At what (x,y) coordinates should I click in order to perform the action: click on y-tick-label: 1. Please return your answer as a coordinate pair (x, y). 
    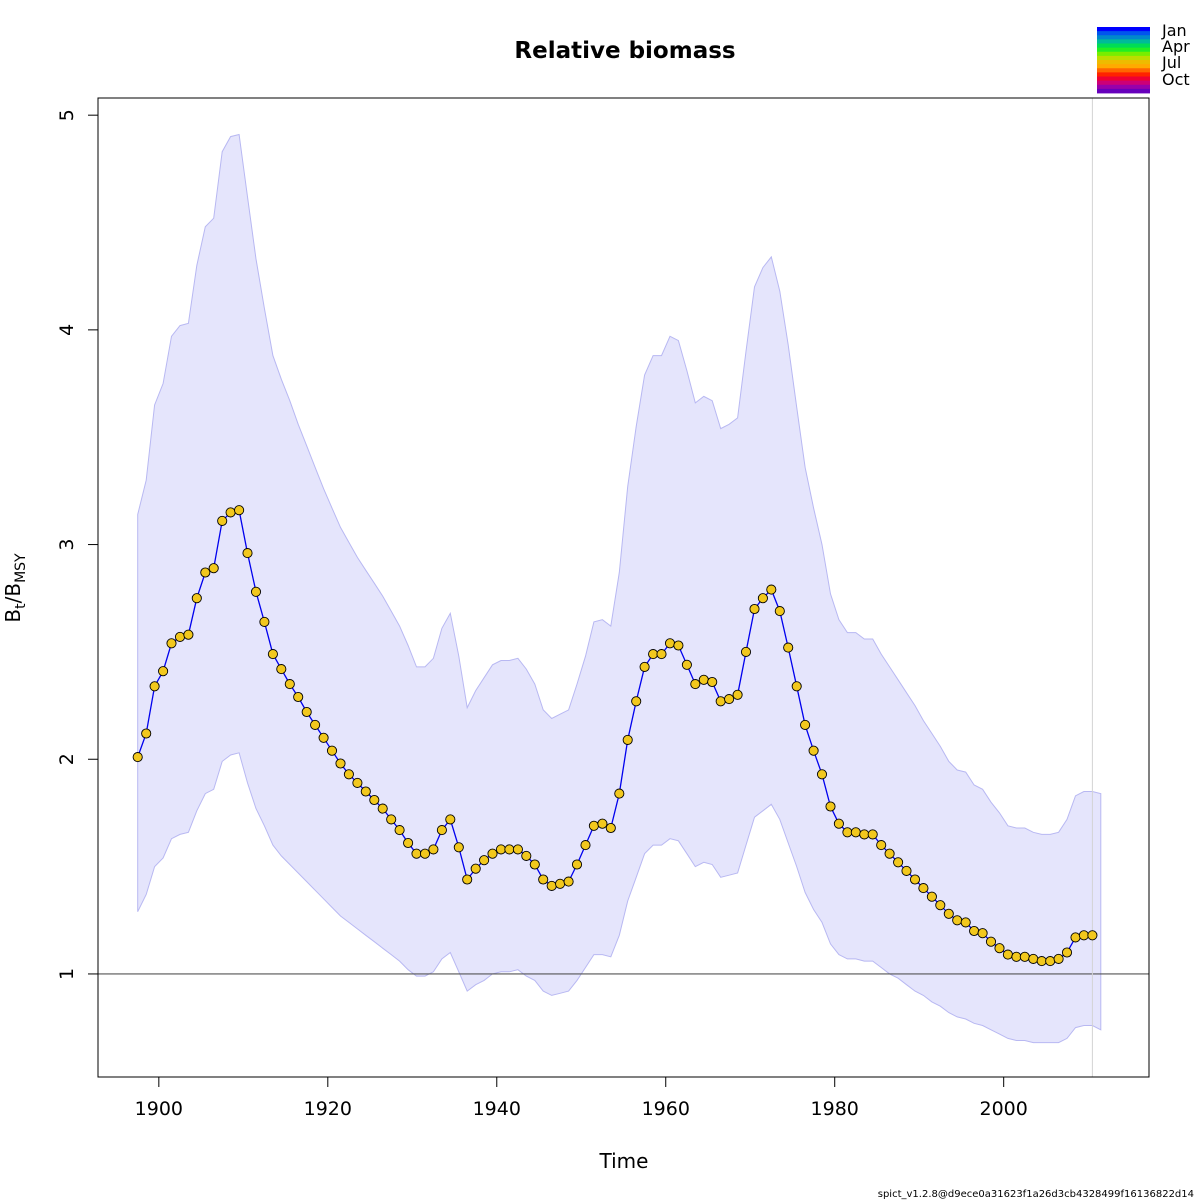
    Looking at the image, I should click on (67, 974).